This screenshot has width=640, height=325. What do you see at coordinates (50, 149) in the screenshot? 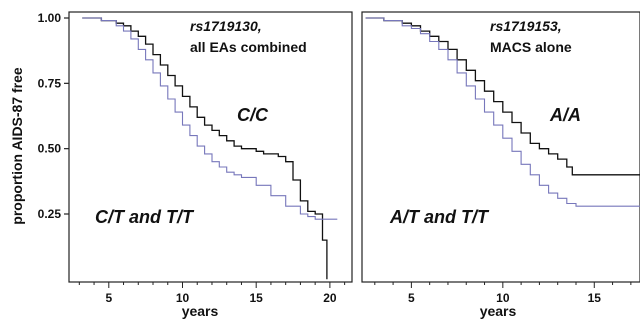
I see `y-tick-label: 0.50` at bounding box center [50, 149].